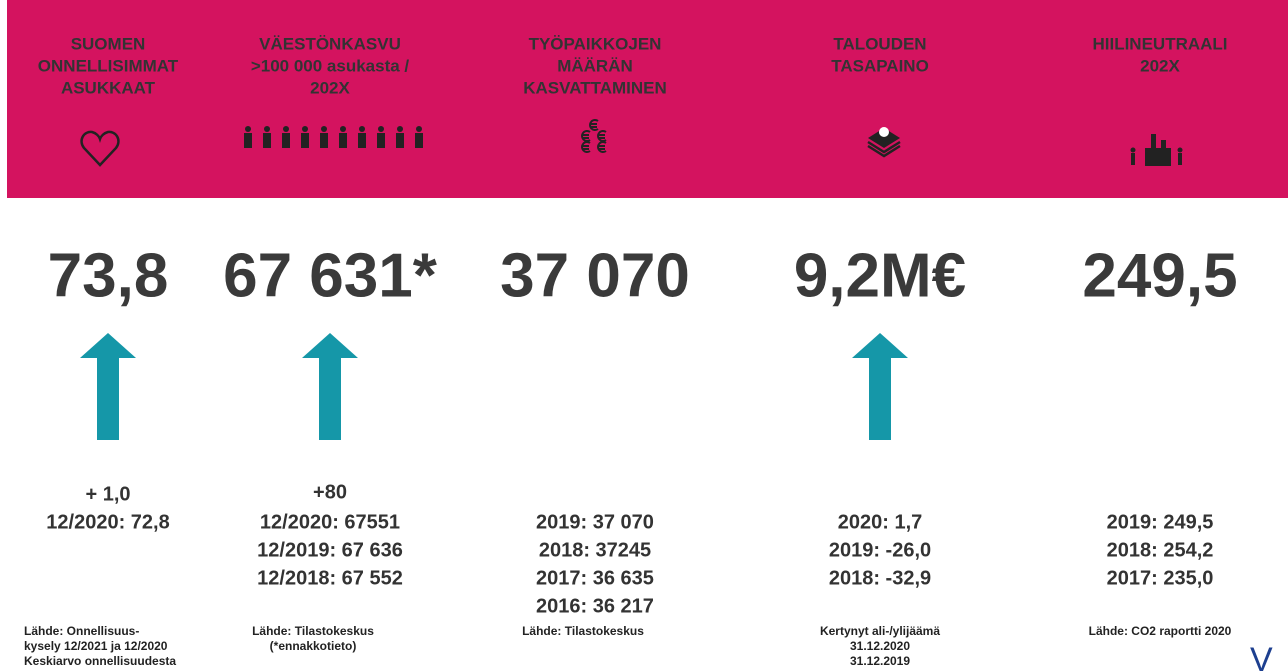 The width and height of the screenshot is (1288, 671). What do you see at coordinates (108, 43) in the screenshot?
I see `header-line: SUOMEN` at bounding box center [108, 43].